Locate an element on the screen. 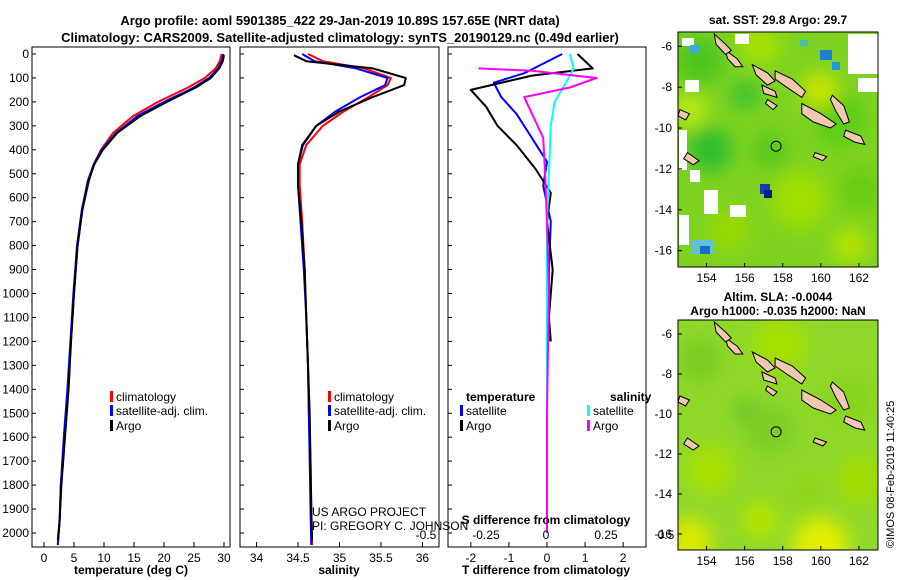 The width and height of the screenshot is (900, 580). temperature-xlabel: temperature (deg C) is located at coordinates (131, 570).